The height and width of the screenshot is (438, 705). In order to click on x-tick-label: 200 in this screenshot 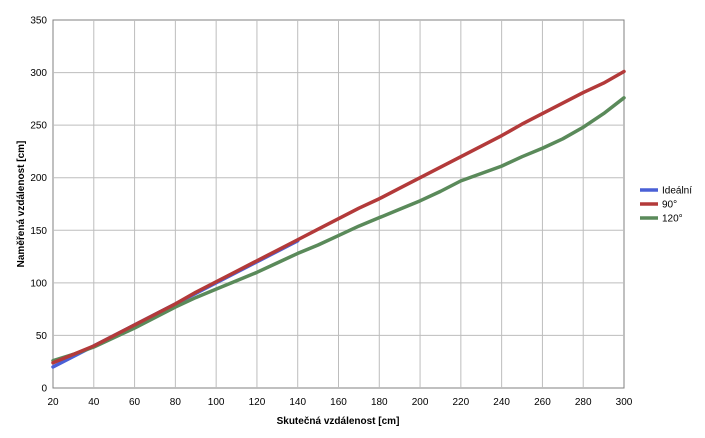, I will do `click(420, 402)`.